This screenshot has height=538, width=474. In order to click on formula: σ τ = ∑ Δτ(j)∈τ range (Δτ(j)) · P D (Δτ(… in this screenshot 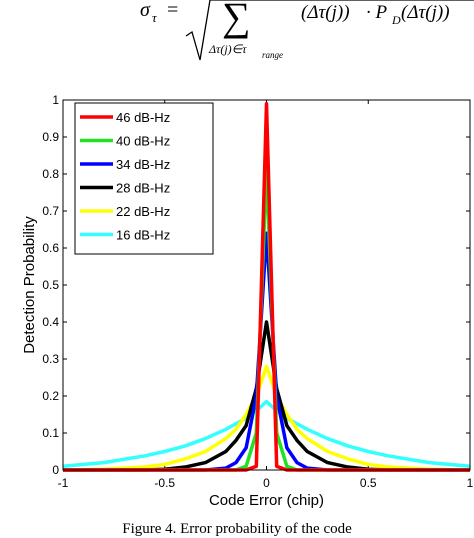, I will do `click(307, 30)`.